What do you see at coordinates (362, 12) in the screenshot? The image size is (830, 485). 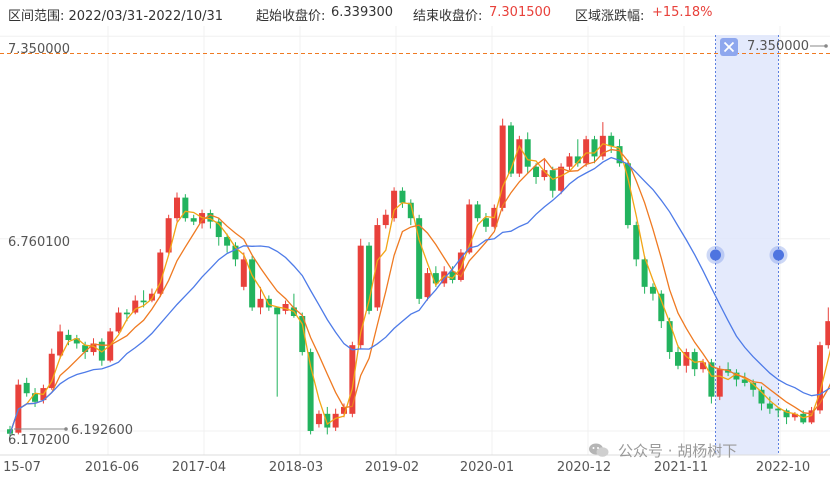 I see `start-close-value: 6.339300` at bounding box center [362, 12].